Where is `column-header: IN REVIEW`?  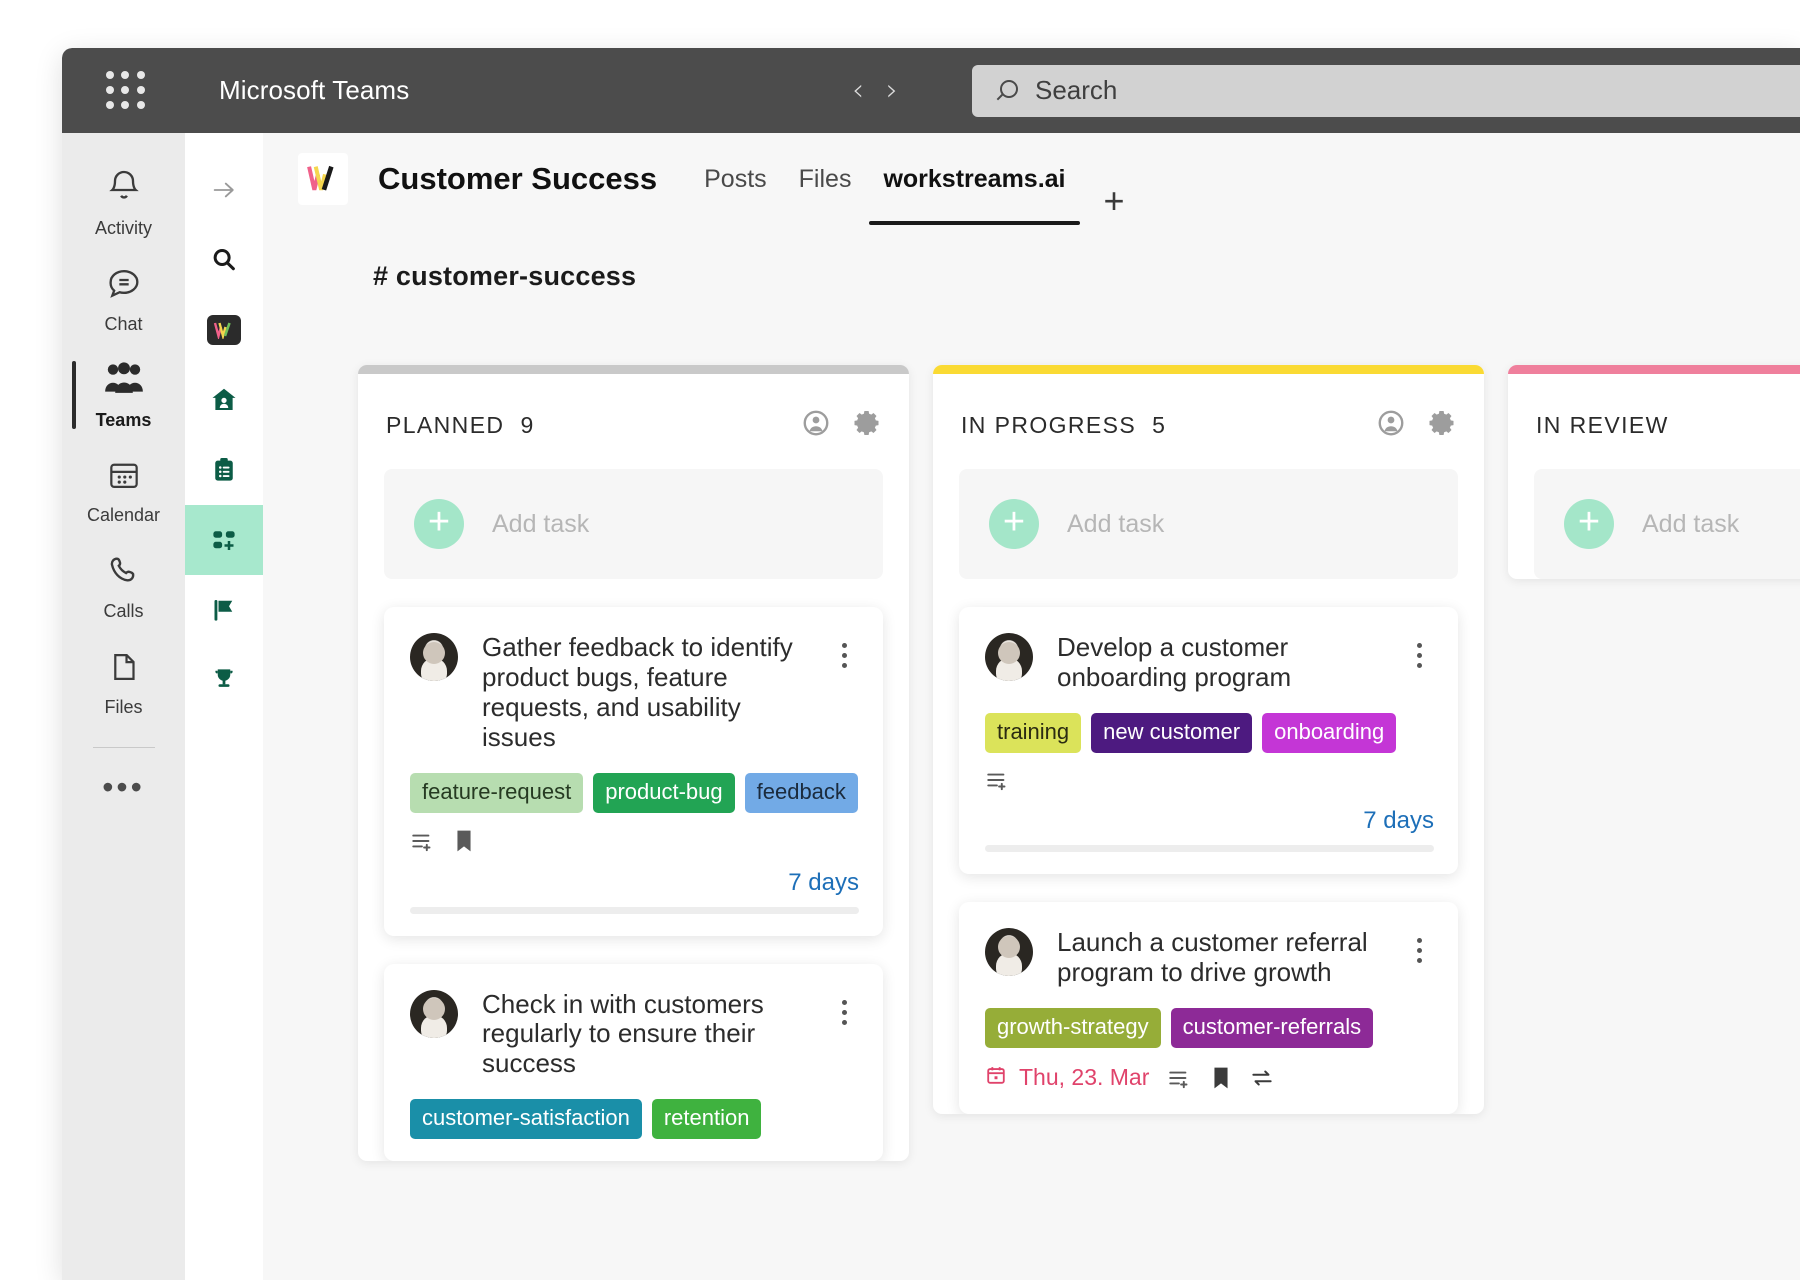
column-header: IN REVIEW is located at coordinates (1654, 412).